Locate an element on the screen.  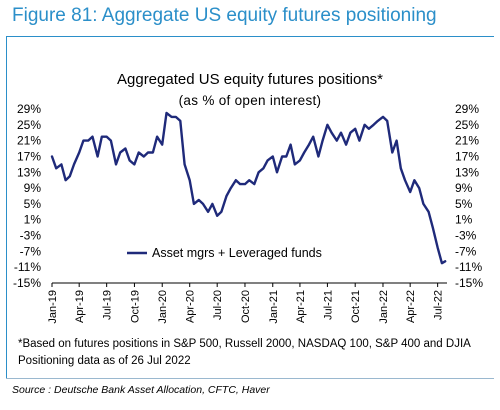
footnote-date: Positioning data as of 26 Jul 2022 is located at coordinates (104, 361).